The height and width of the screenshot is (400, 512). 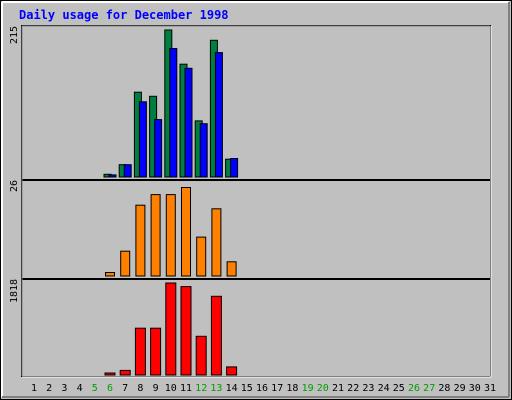 I want to click on axis-max-label-kbytes: 1818, so click(x=14, y=291).